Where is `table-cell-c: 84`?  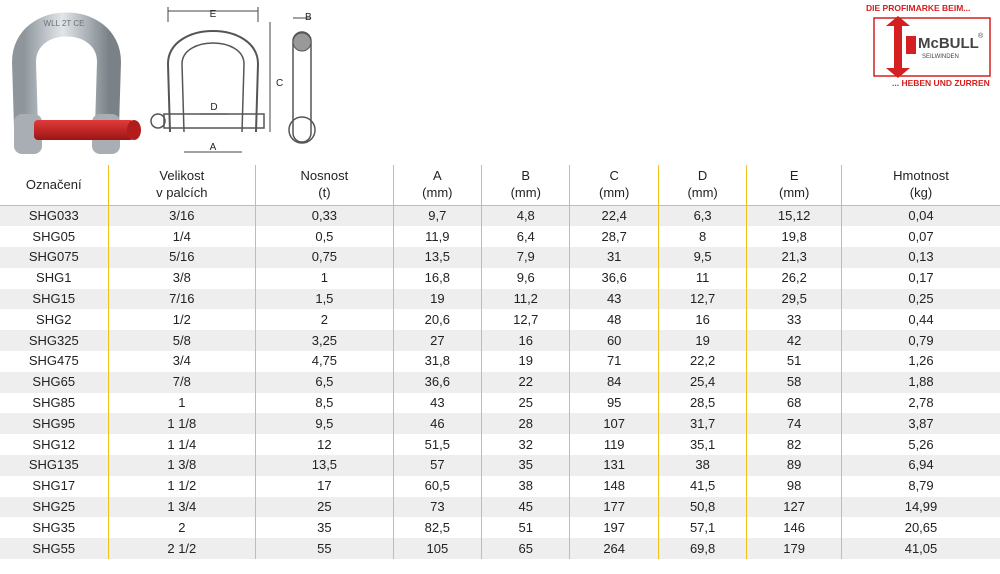 table-cell-c: 84 is located at coordinates (614, 382).